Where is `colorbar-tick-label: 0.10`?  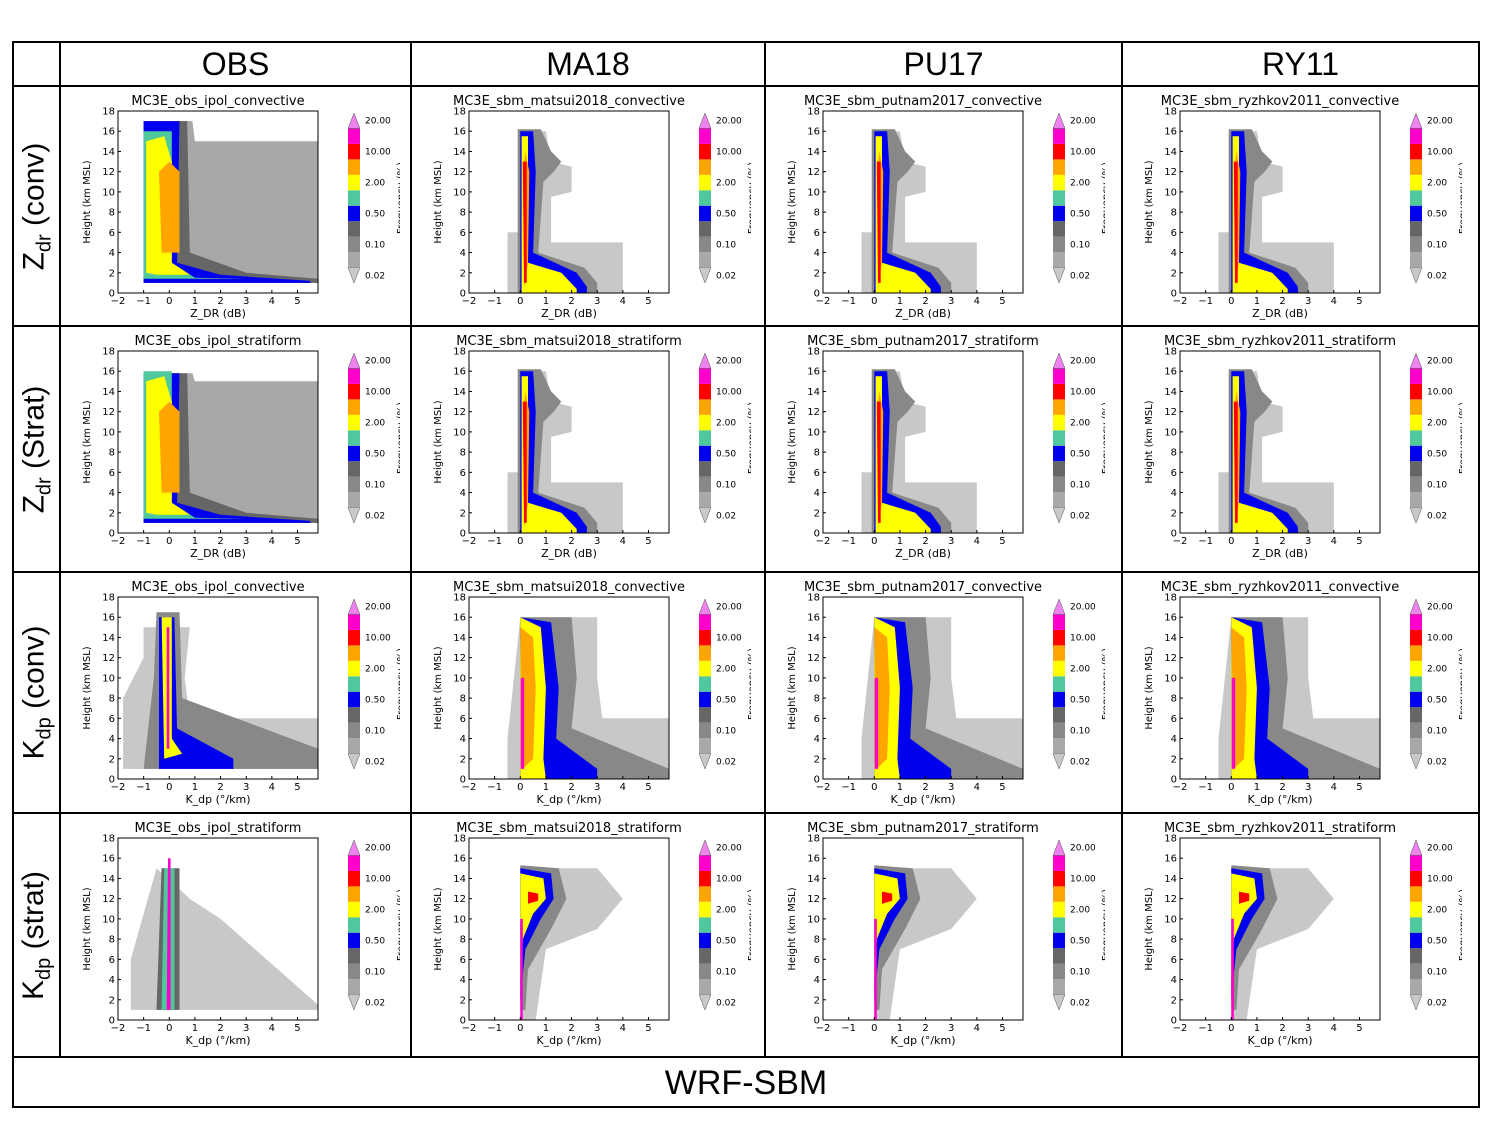 colorbar-tick-label: 0.10 is located at coordinates (1437, 731).